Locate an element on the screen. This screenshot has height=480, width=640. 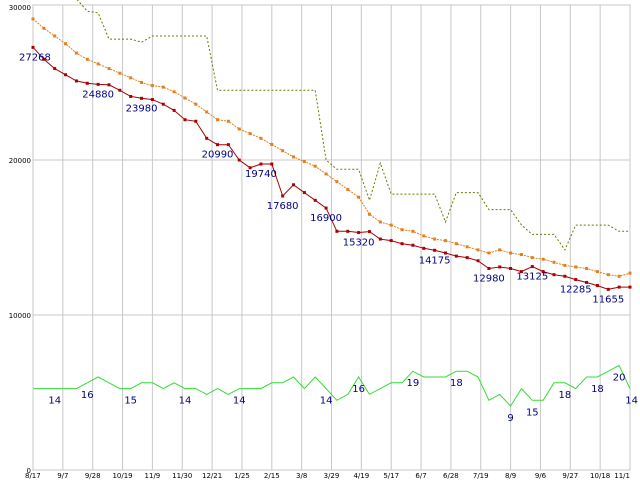
series-line-shops is located at coordinates (332, 385).